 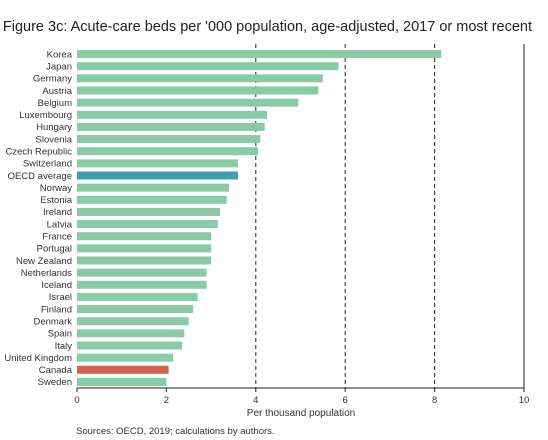 What do you see at coordinates (56, 285) in the screenshot?
I see `category-label: Iceland` at bounding box center [56, 285].